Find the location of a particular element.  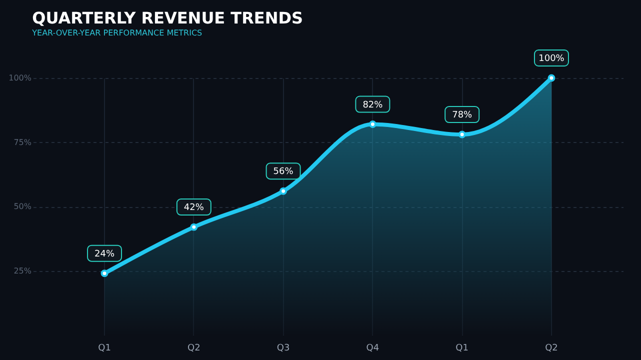

y-tick-label: 100% is located at coordinates (20, 78).